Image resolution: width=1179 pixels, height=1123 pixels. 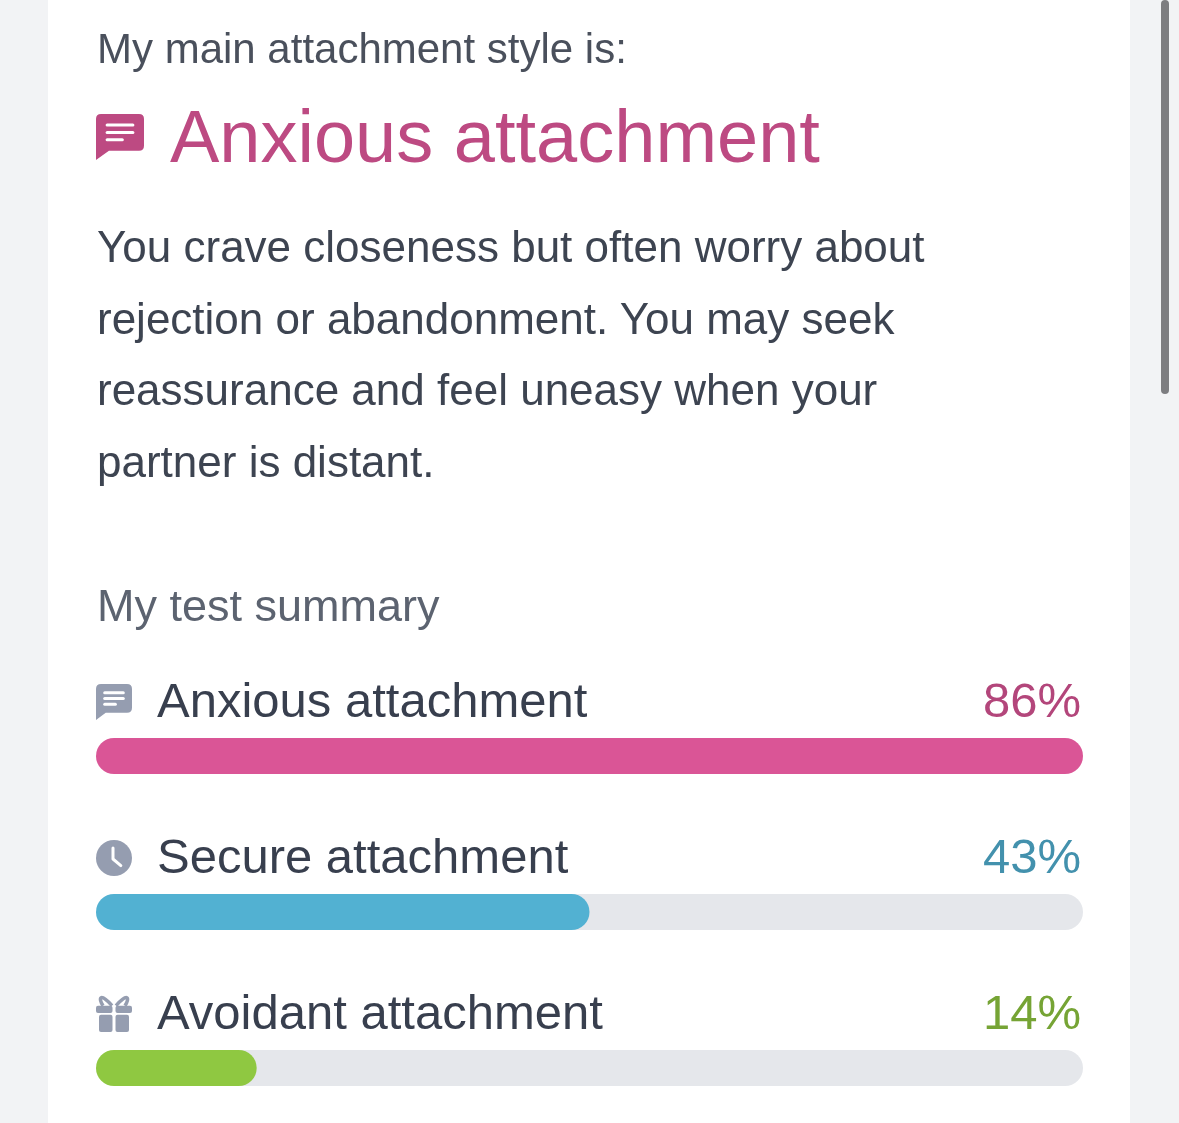 What do you see at coordinates (363, 856) in the screenshot?
I see `y-tick-label: Secure attachment` at bounding box center [363, 856].